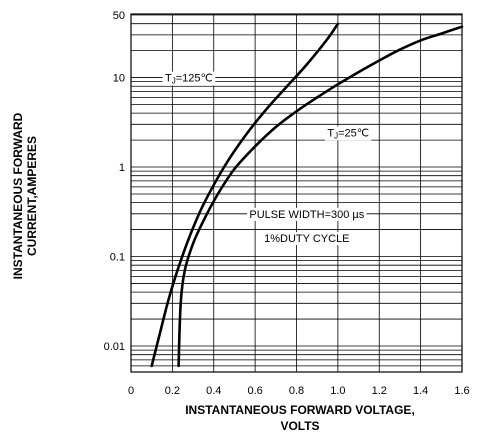 Image resolution: width=479 pixels, height=445 pixels. I want to click on x-tick-label: 0.2, so click(172, 391).